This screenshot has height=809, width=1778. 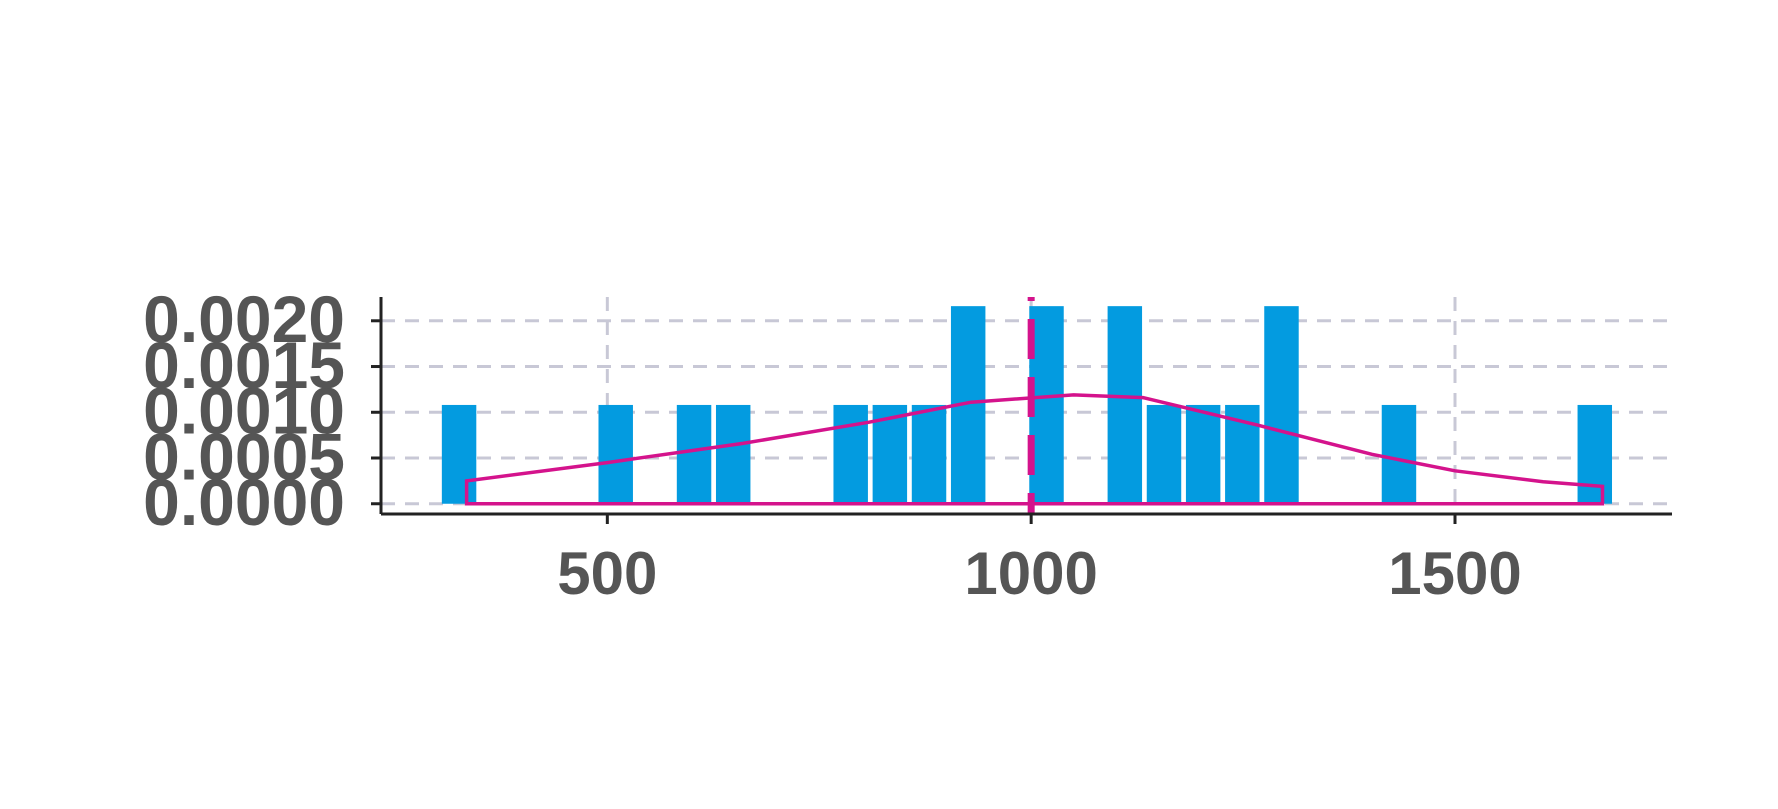 What do you see at coordinates (244, 365) in the screenshot?
I see `y-tick-label: 0.0015` at bounding box center [244, 365].